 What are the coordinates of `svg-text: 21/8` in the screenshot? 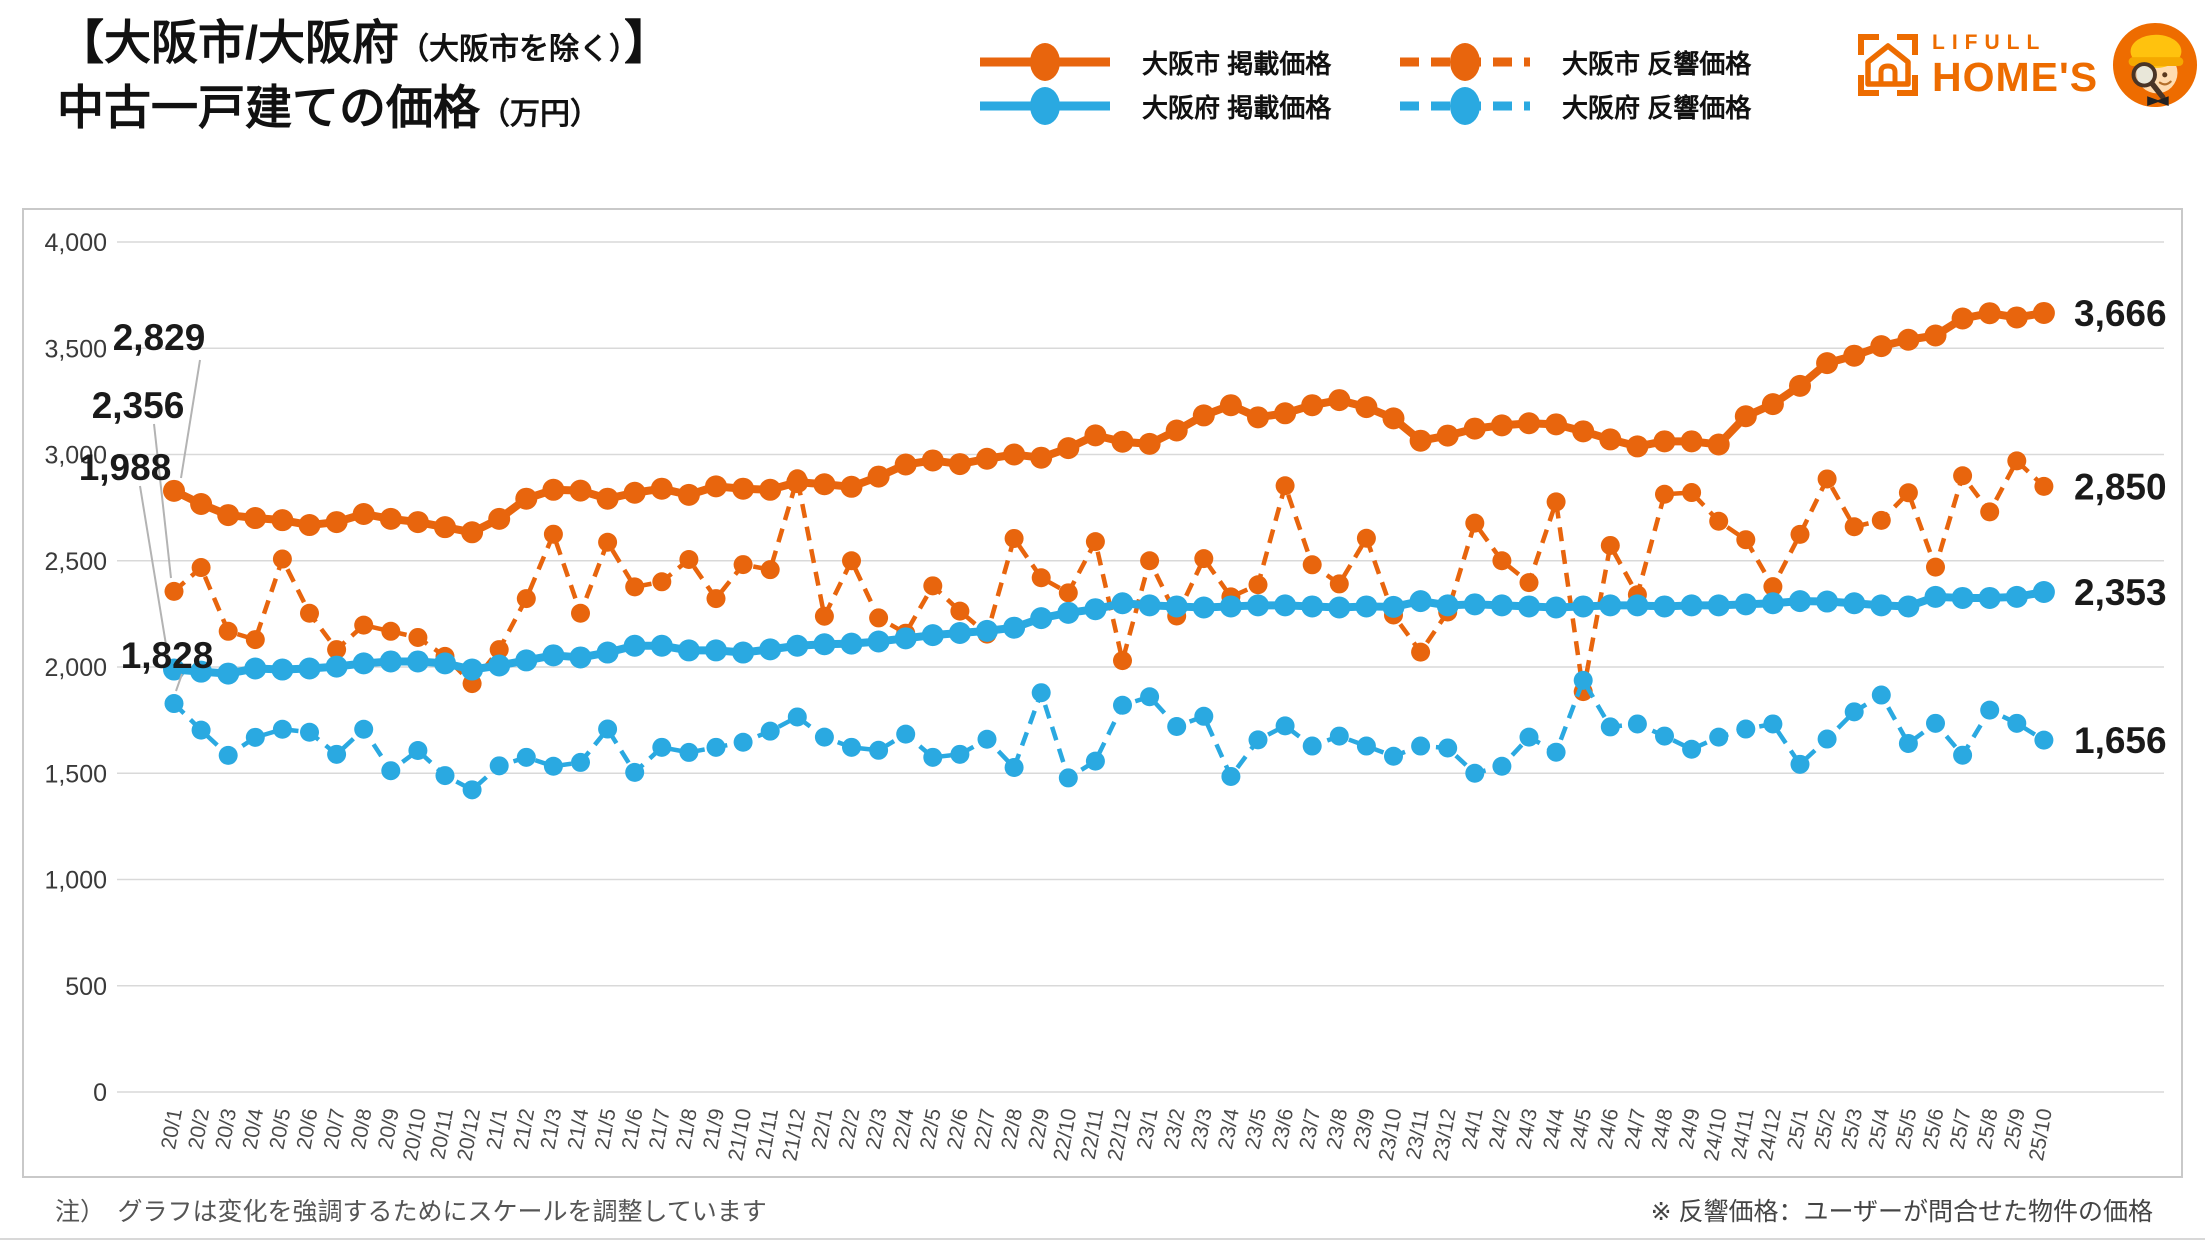 It's located at (687, 1129).